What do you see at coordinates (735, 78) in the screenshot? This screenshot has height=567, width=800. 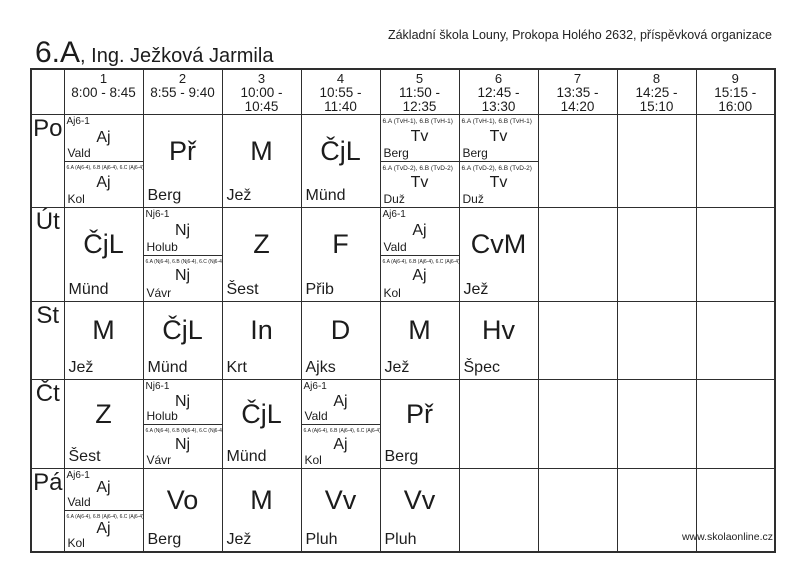 I see `period-number: 9` at bounding box center [735, 78].